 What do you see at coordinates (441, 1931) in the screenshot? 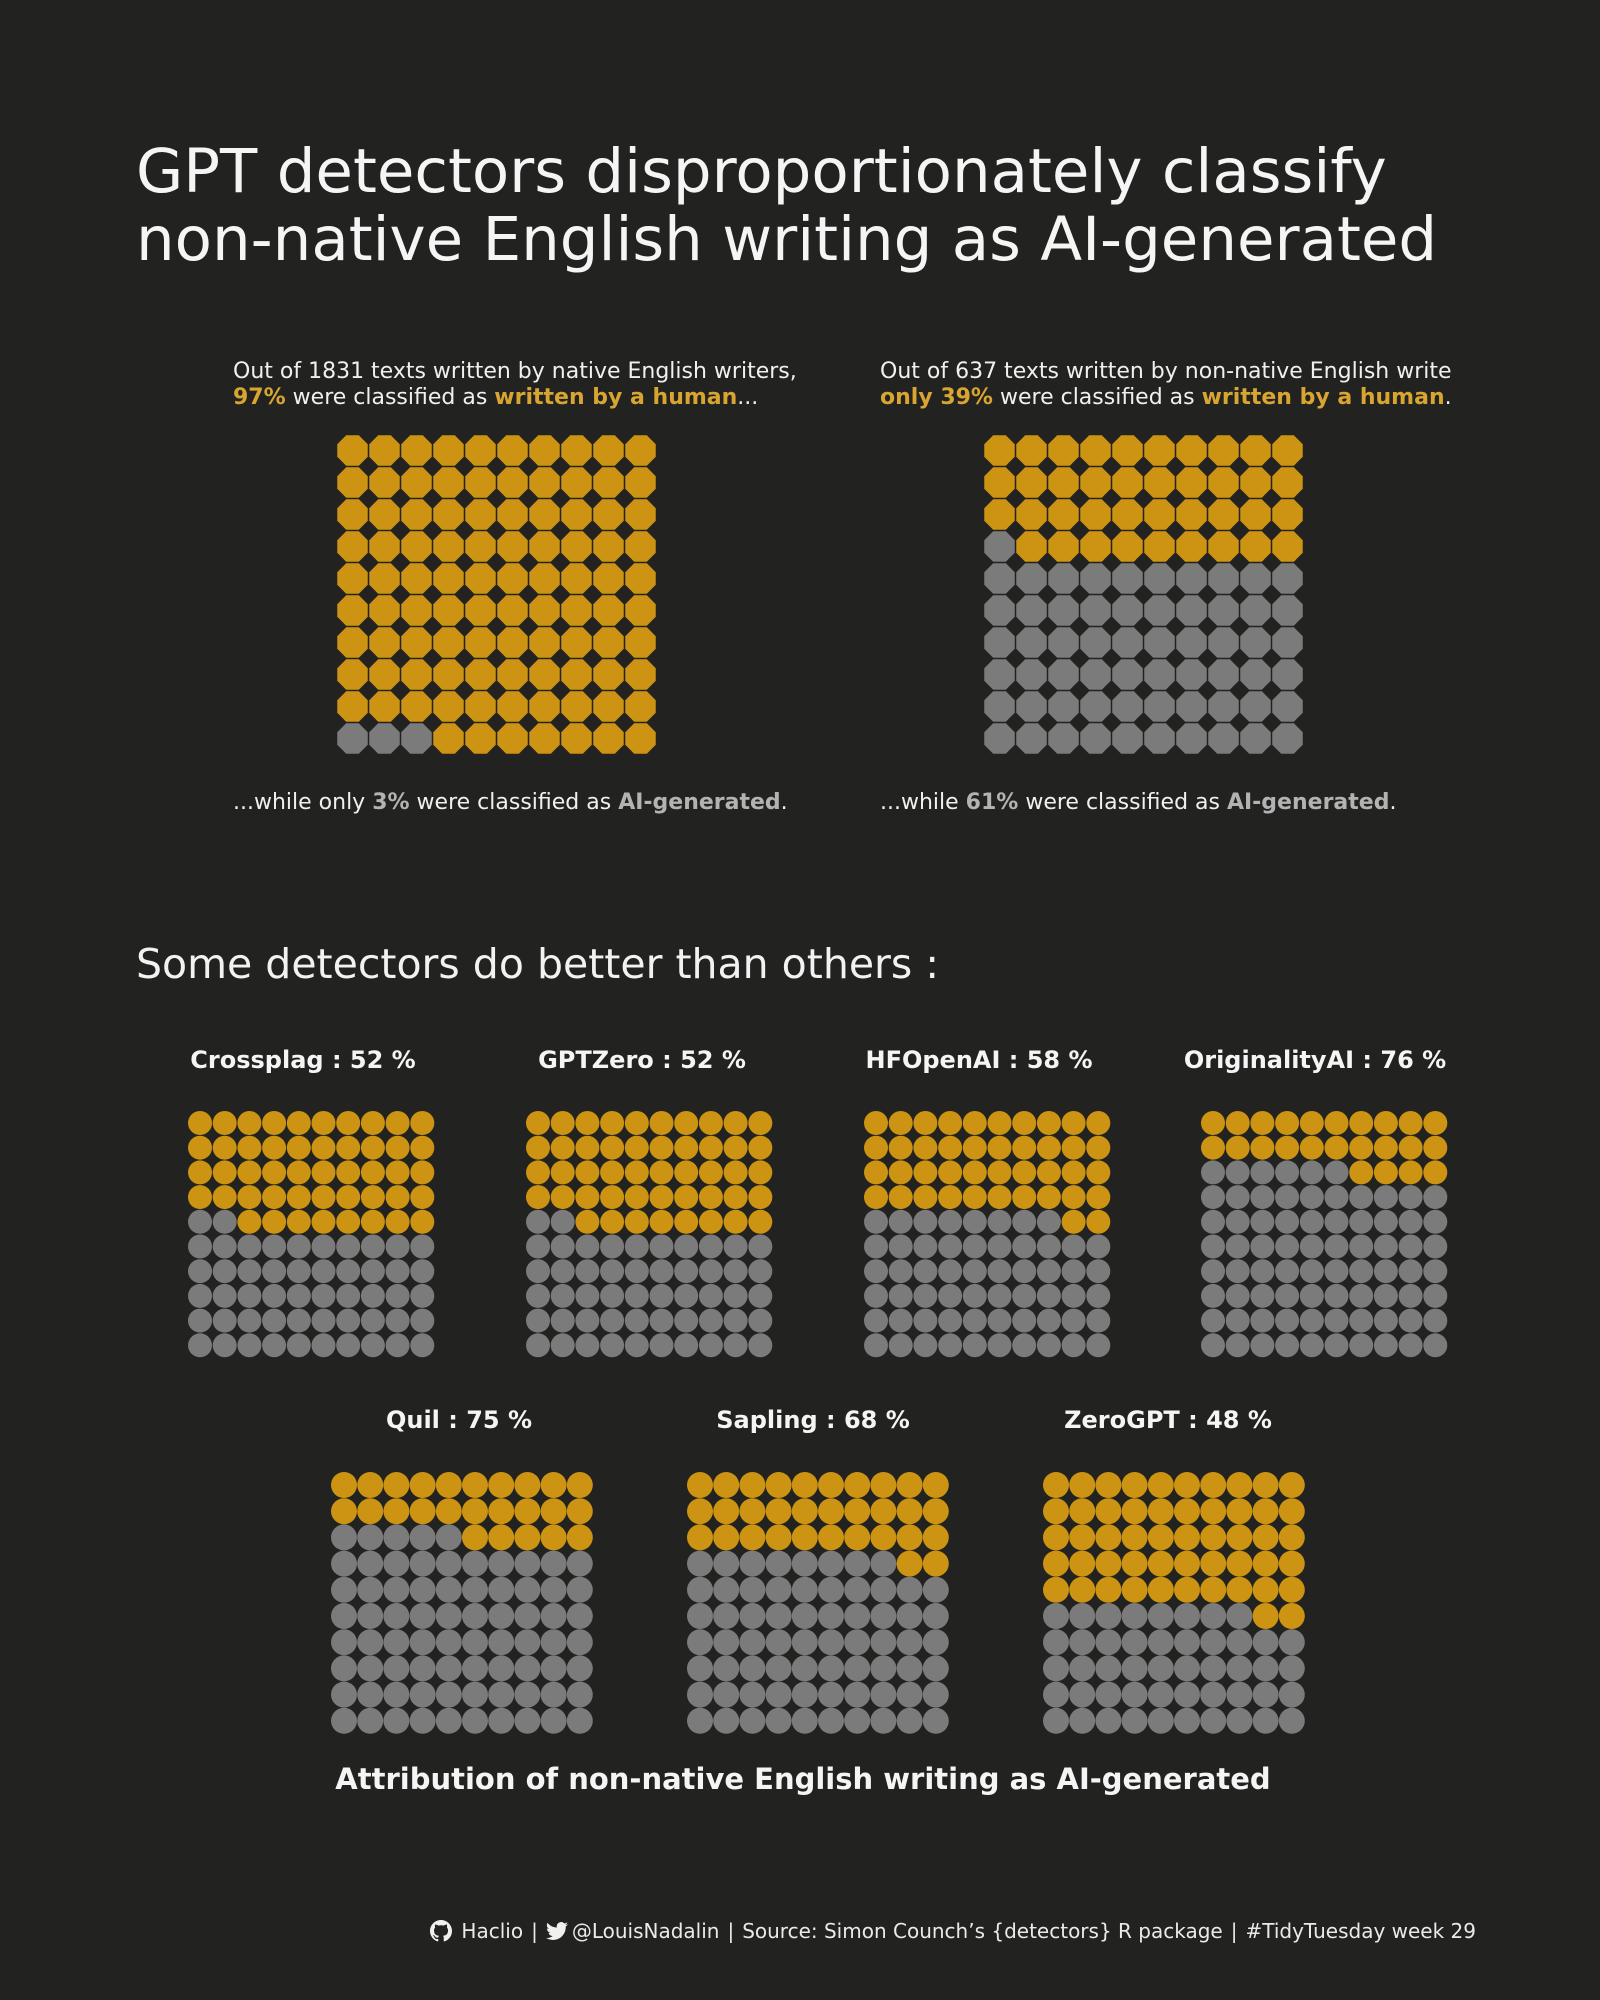
I see `github-icon` at bounding box center [441, 1931].